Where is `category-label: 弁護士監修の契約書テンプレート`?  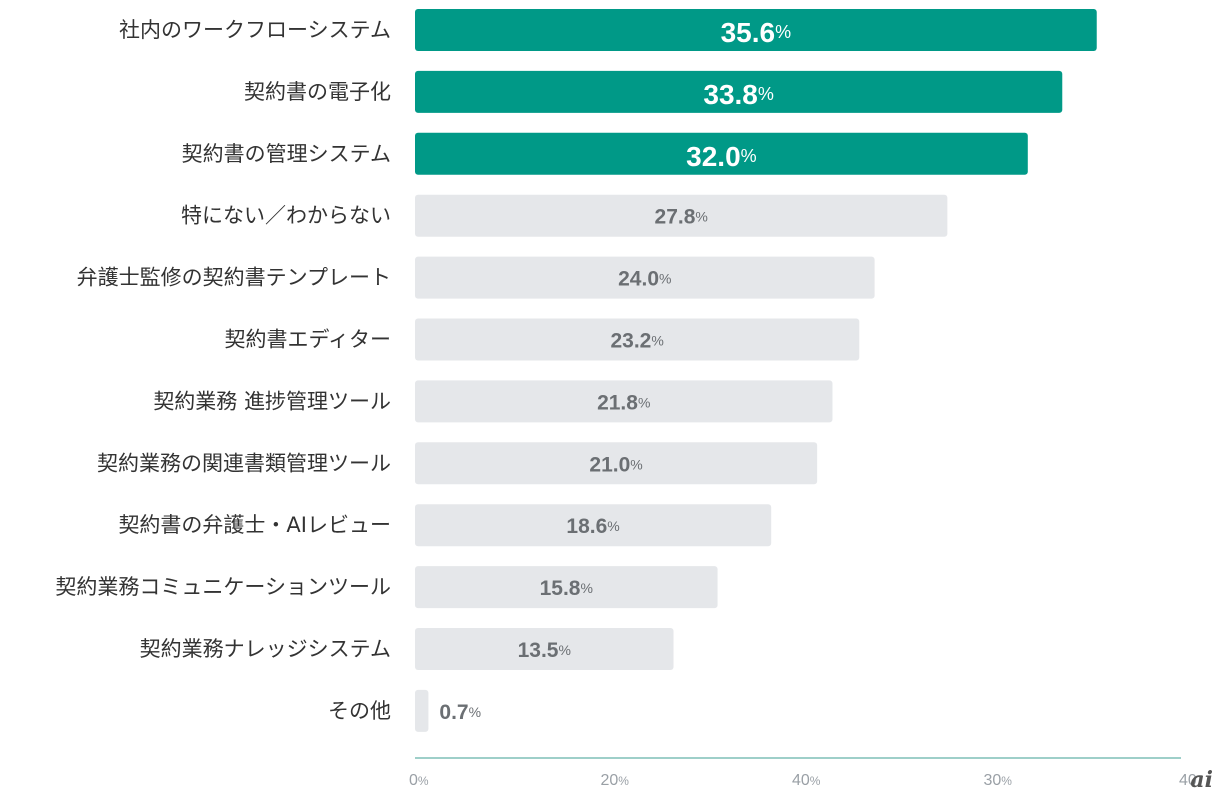 category-label: 弁護士監修の契約書テンプレート is located at coordinates (234, 278).